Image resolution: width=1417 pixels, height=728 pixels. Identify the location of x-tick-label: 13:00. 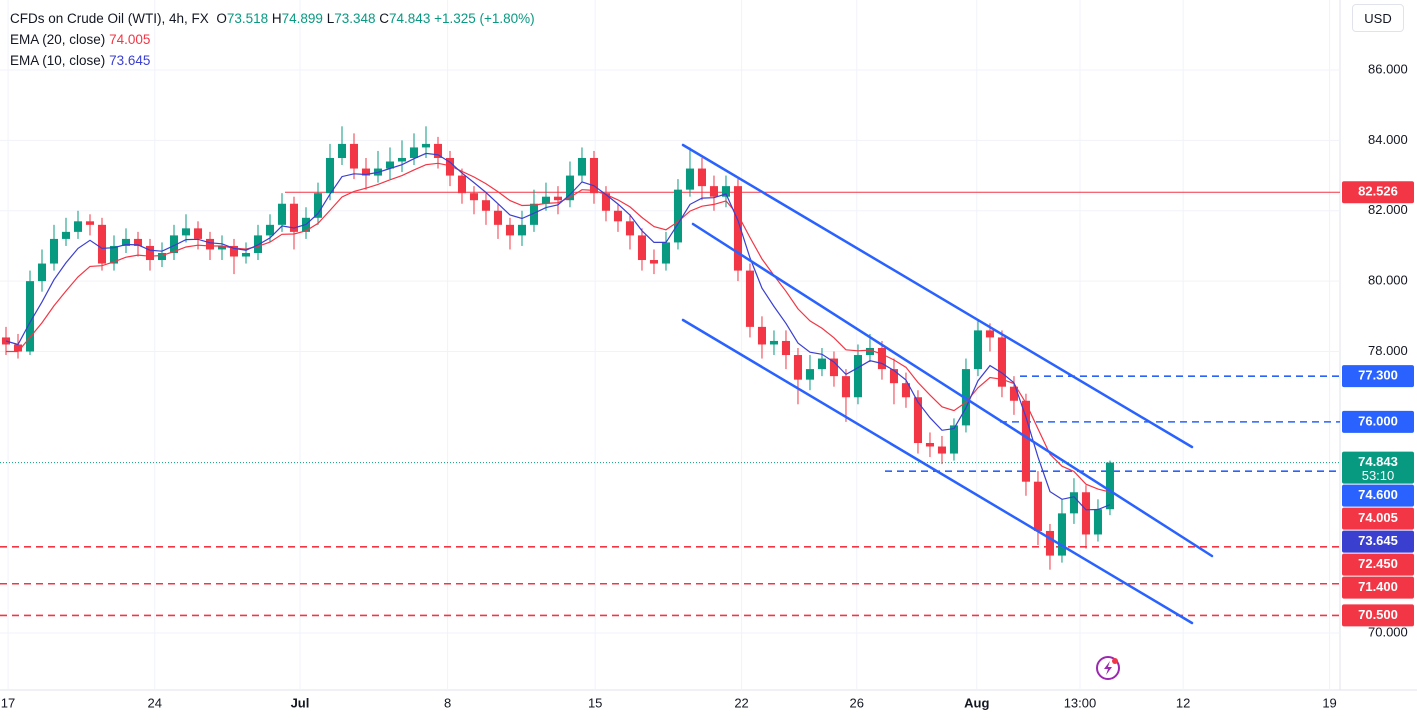
(1080, 702).